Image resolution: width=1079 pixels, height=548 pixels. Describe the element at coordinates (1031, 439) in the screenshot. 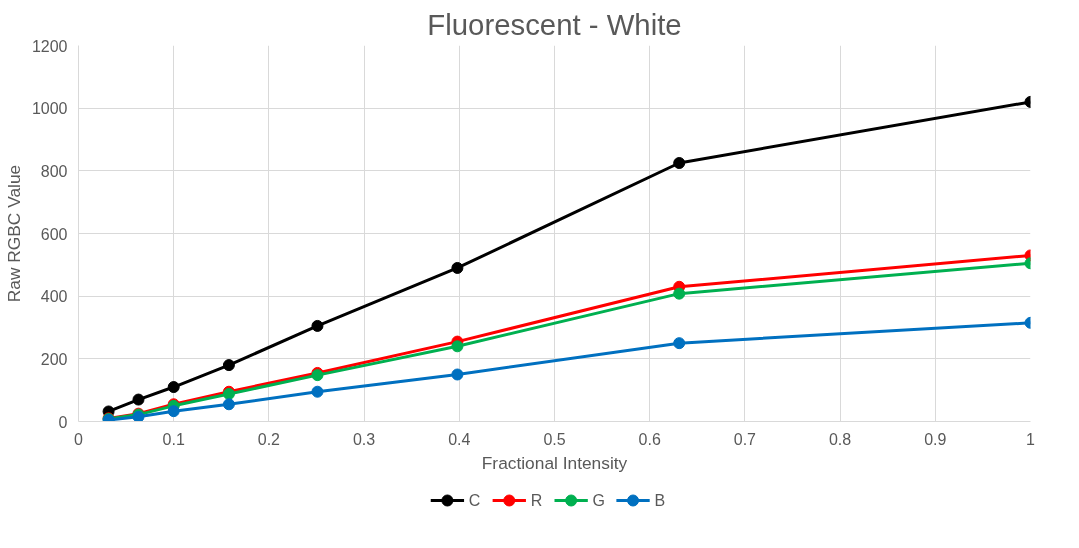

I see `x-tick-label: 1` at that location.